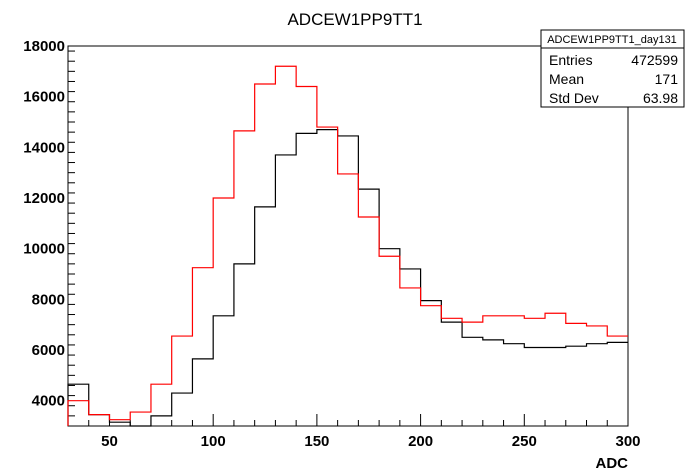 Image resolution: width=698 pixels, height=475 pixels. Describe the element at coordinates (44, 198) in the screenshot. I see `y-tick-label: 12000` at that location.